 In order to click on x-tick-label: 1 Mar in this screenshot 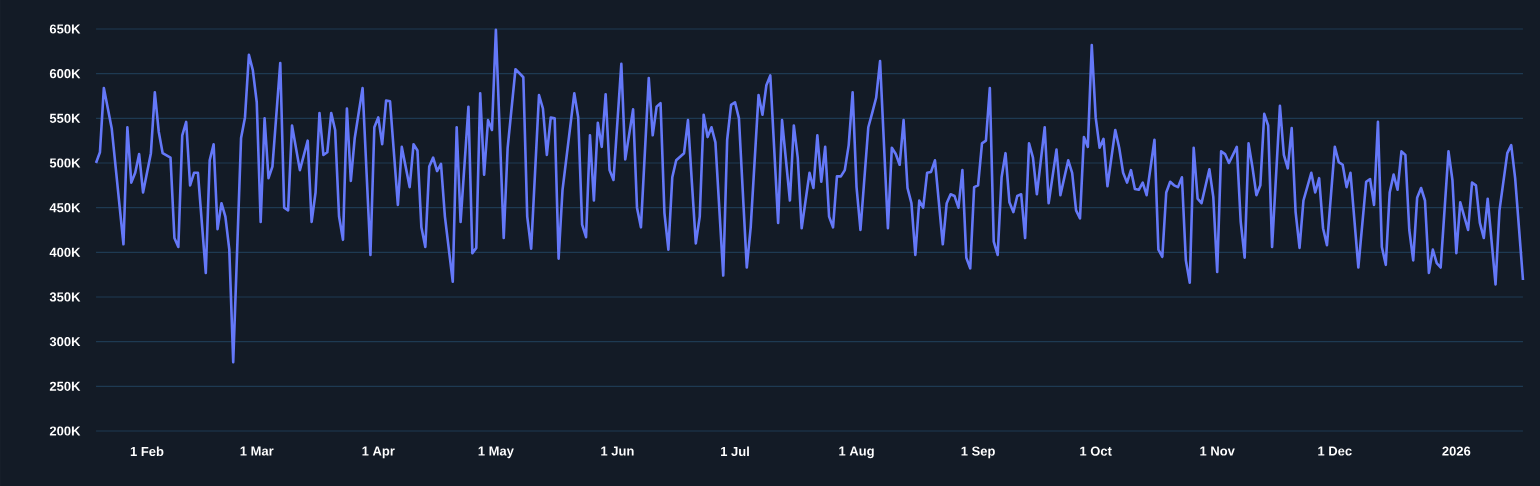, I will do `click(257, 451)`.